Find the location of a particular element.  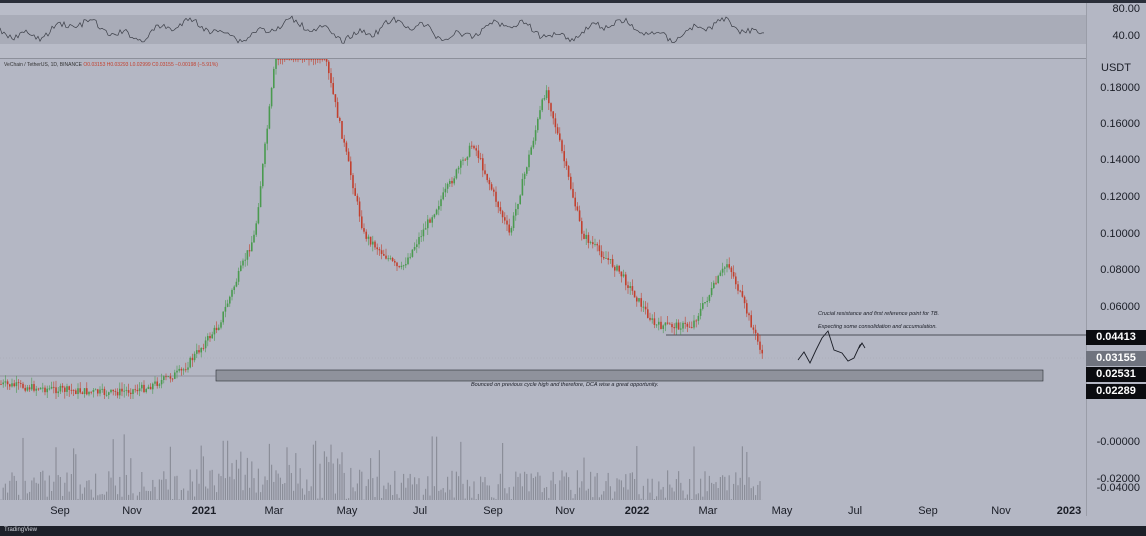

price-label-zone-top: 0.02531 is located at coordinates (1116, 374).